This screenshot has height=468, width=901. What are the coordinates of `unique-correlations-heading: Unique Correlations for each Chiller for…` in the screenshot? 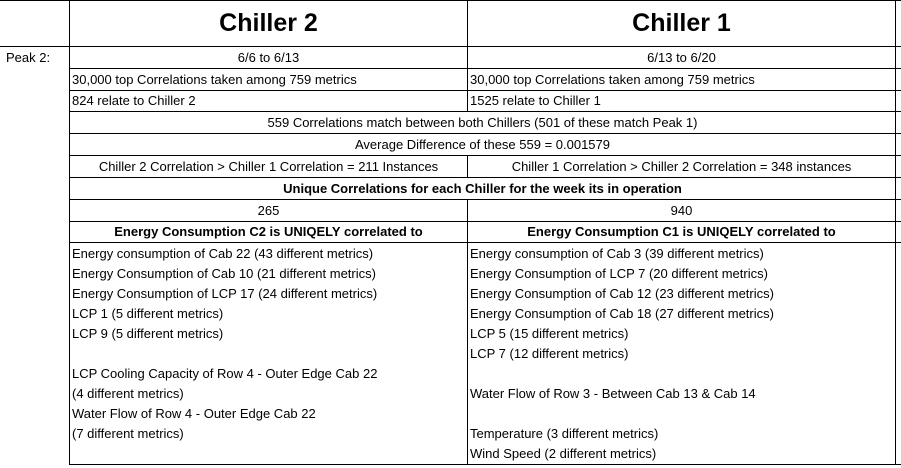 It's located at (482, 188).